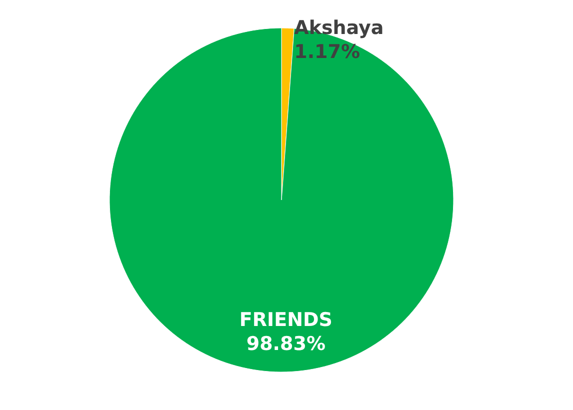 Image resolution: width=573 pixels, height=410 pixels. I want to click on data-label: 98.83%, so click(286, 343).